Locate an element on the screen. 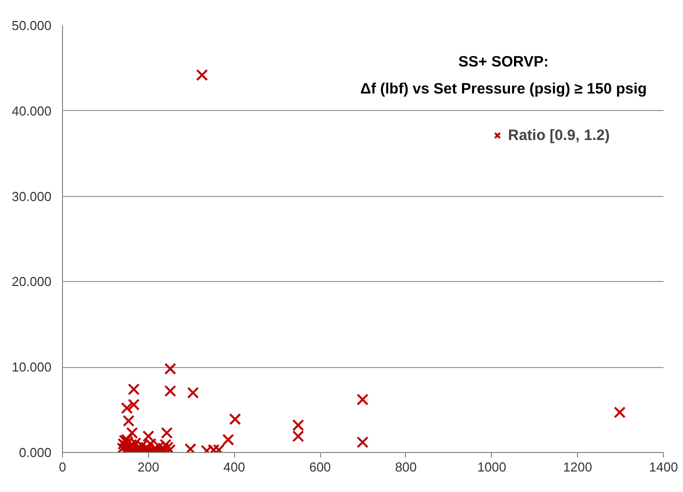 This screenshot has width=683, height=492. x-tick-label: 600 is located at coordinates (320, 467).